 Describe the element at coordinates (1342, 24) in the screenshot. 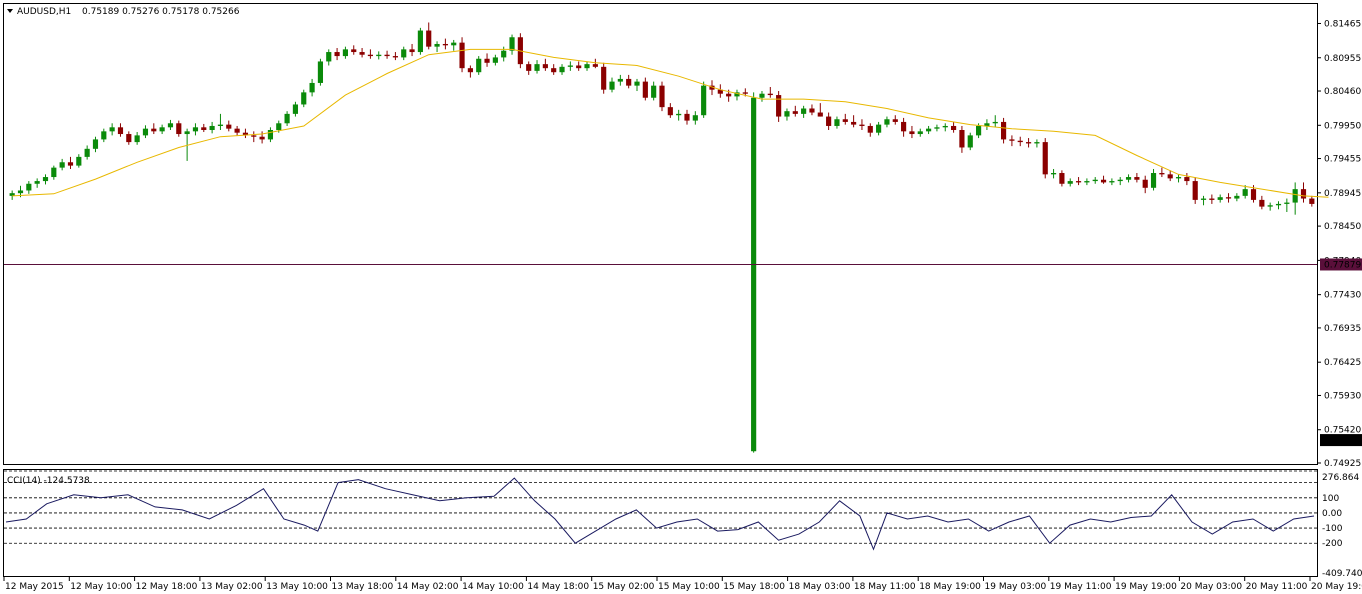

I see `price-tick-label: 0.81465` at that location.